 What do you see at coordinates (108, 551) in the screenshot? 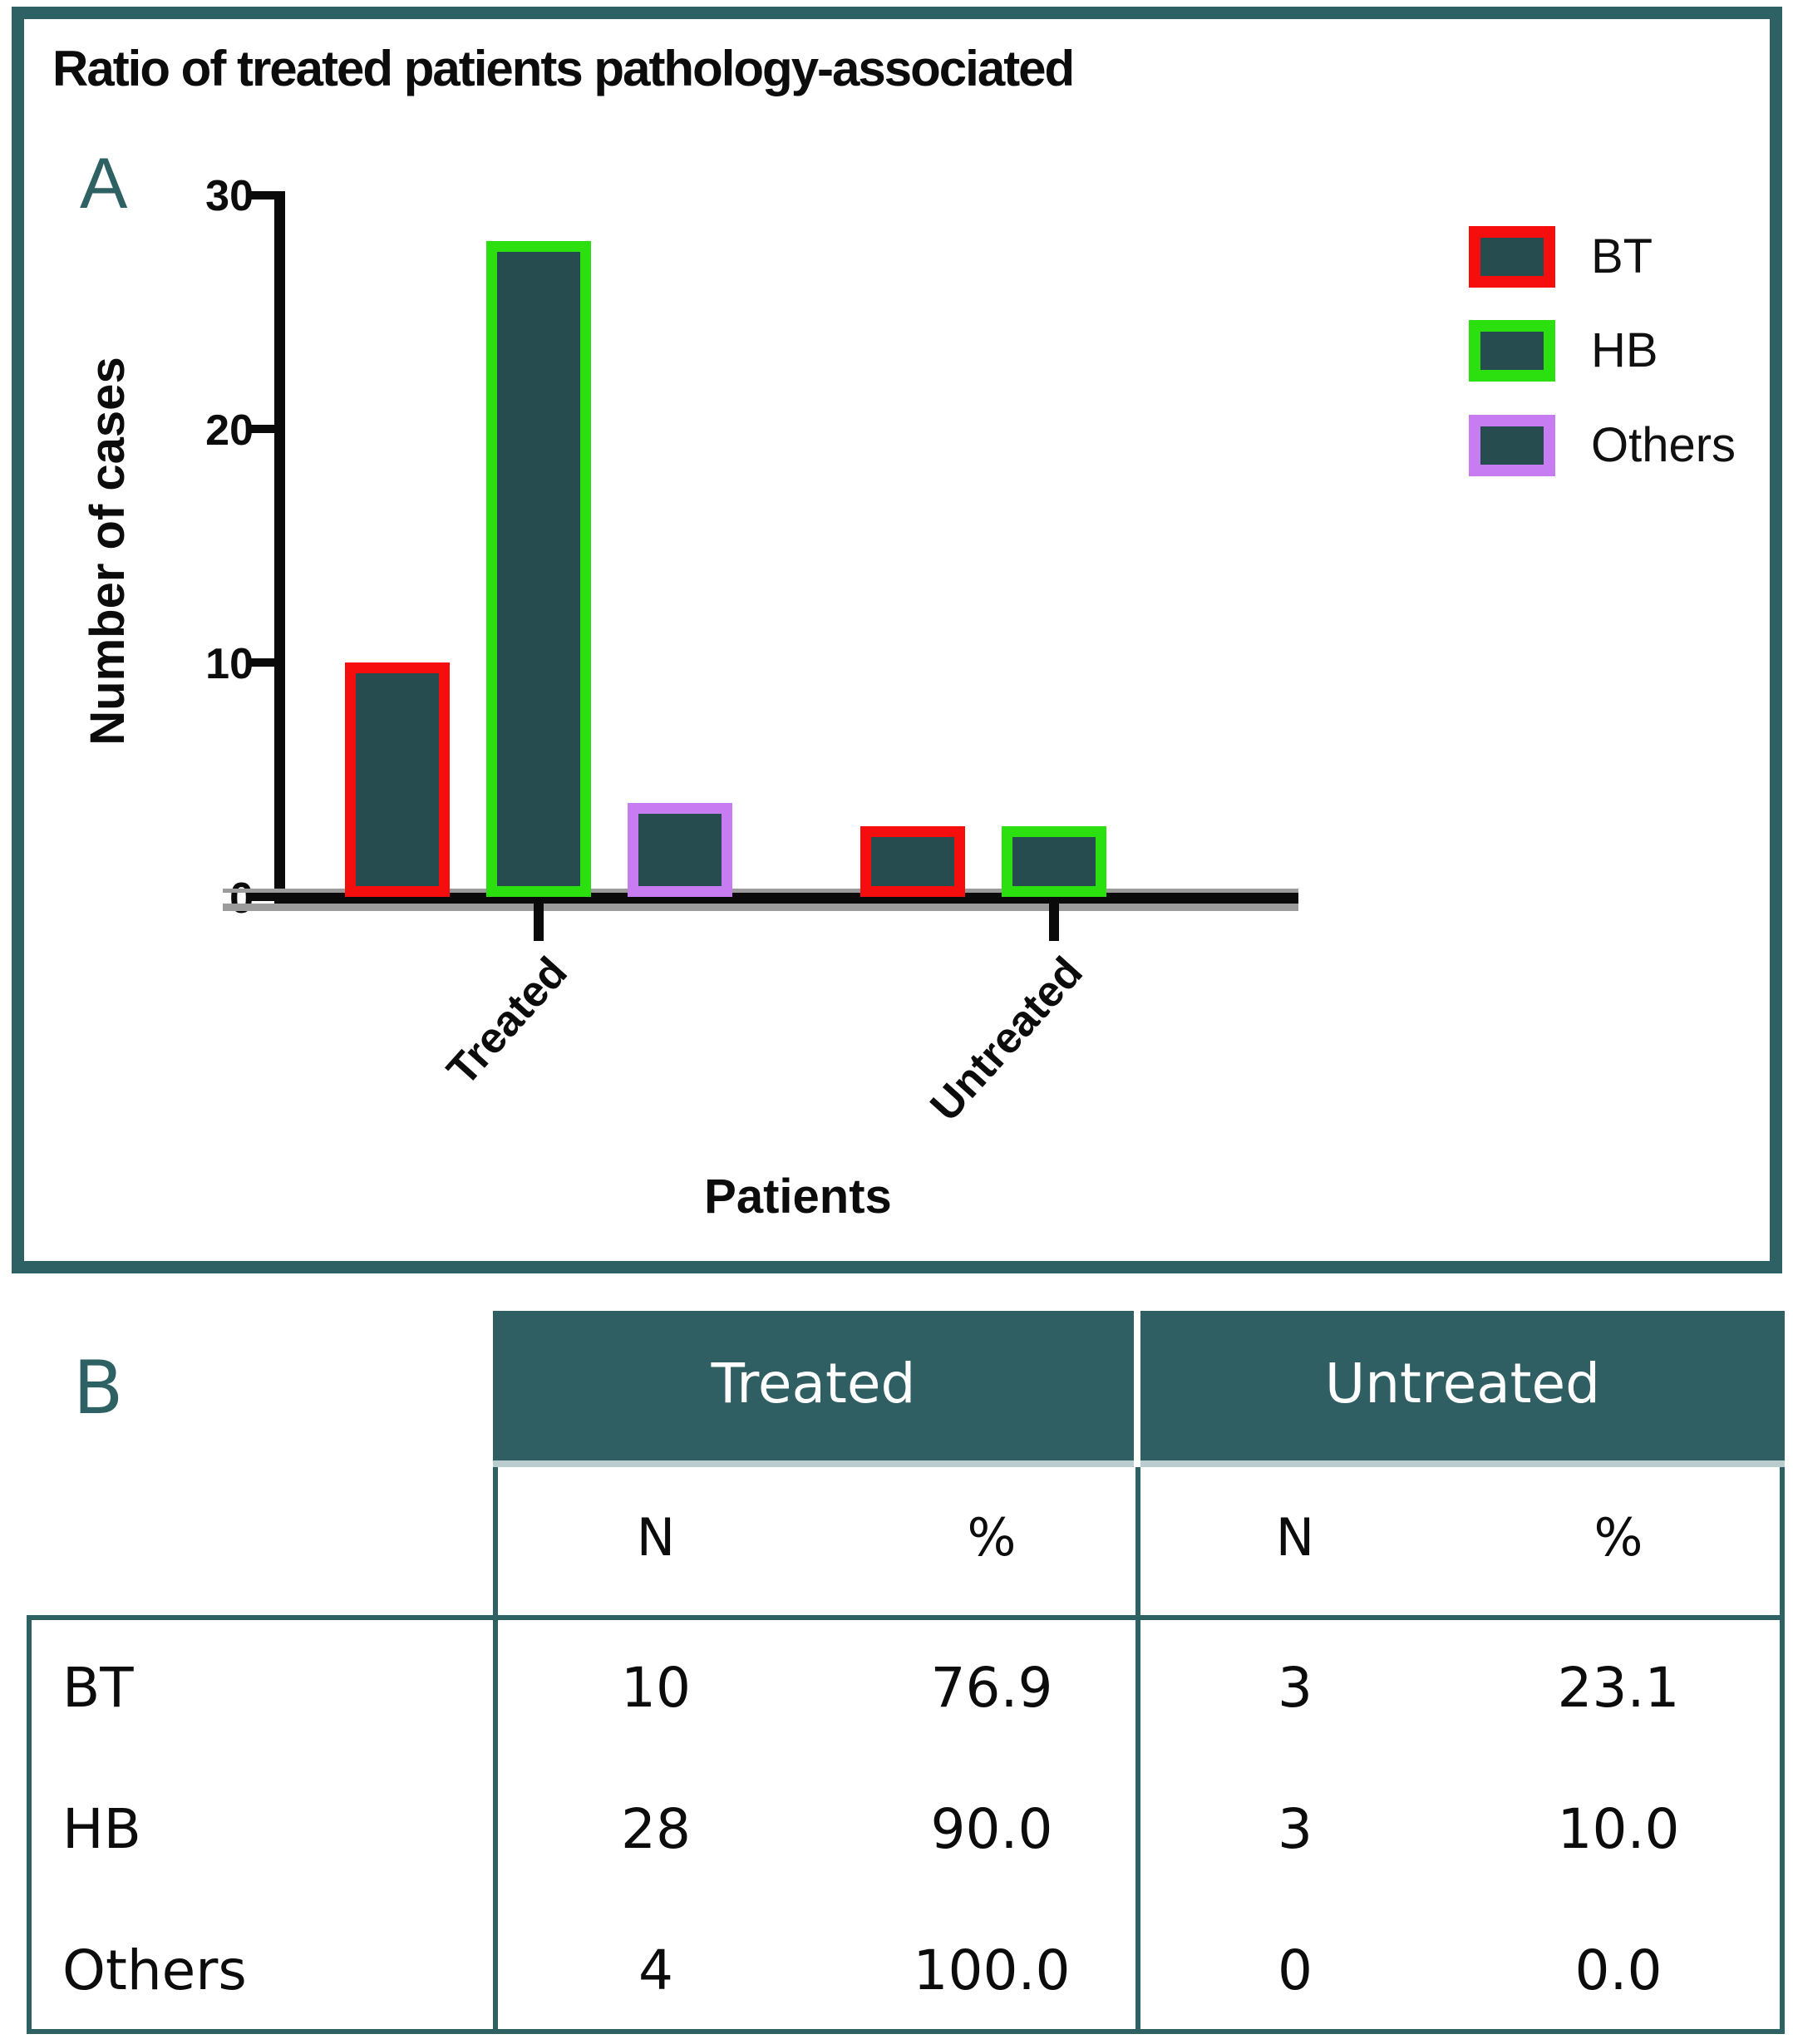
I see `y-axis-label: Number of cases` at bounding box center [108, 551].